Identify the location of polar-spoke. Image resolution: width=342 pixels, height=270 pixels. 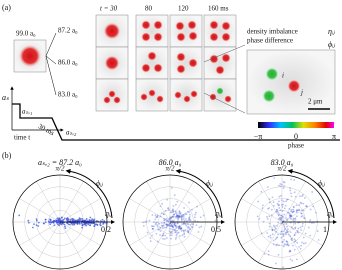
(190, 210).